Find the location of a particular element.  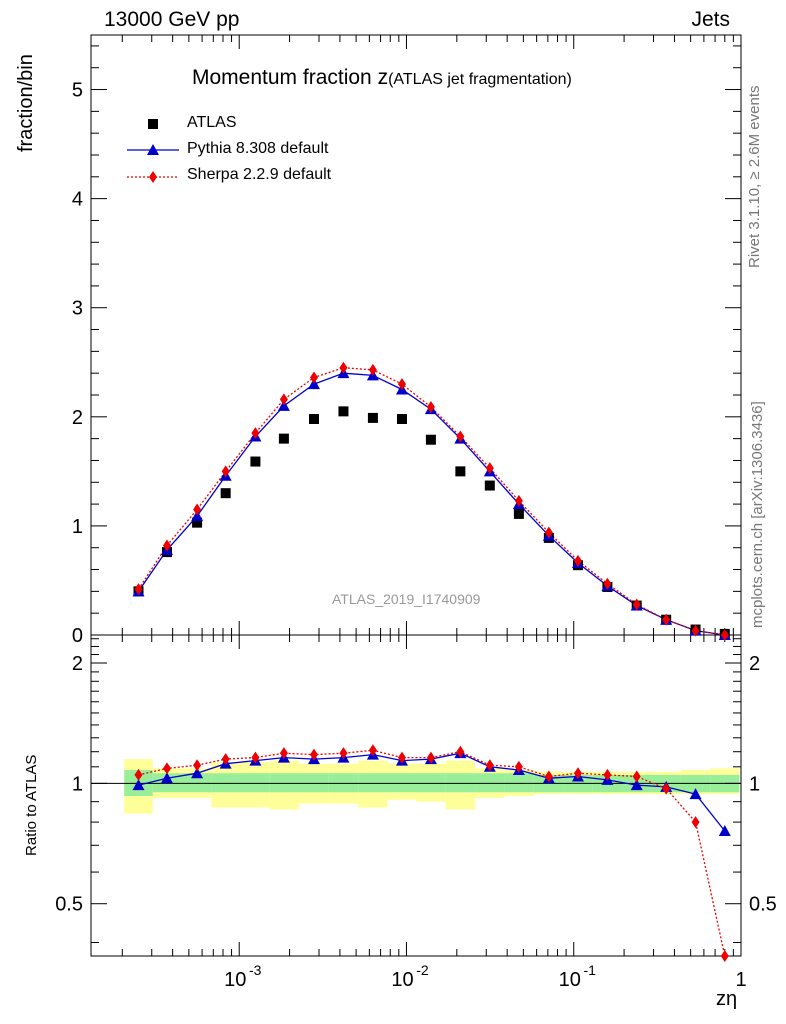

chart-title-main: Momentum fraction z is located at coordinates (290, 77).